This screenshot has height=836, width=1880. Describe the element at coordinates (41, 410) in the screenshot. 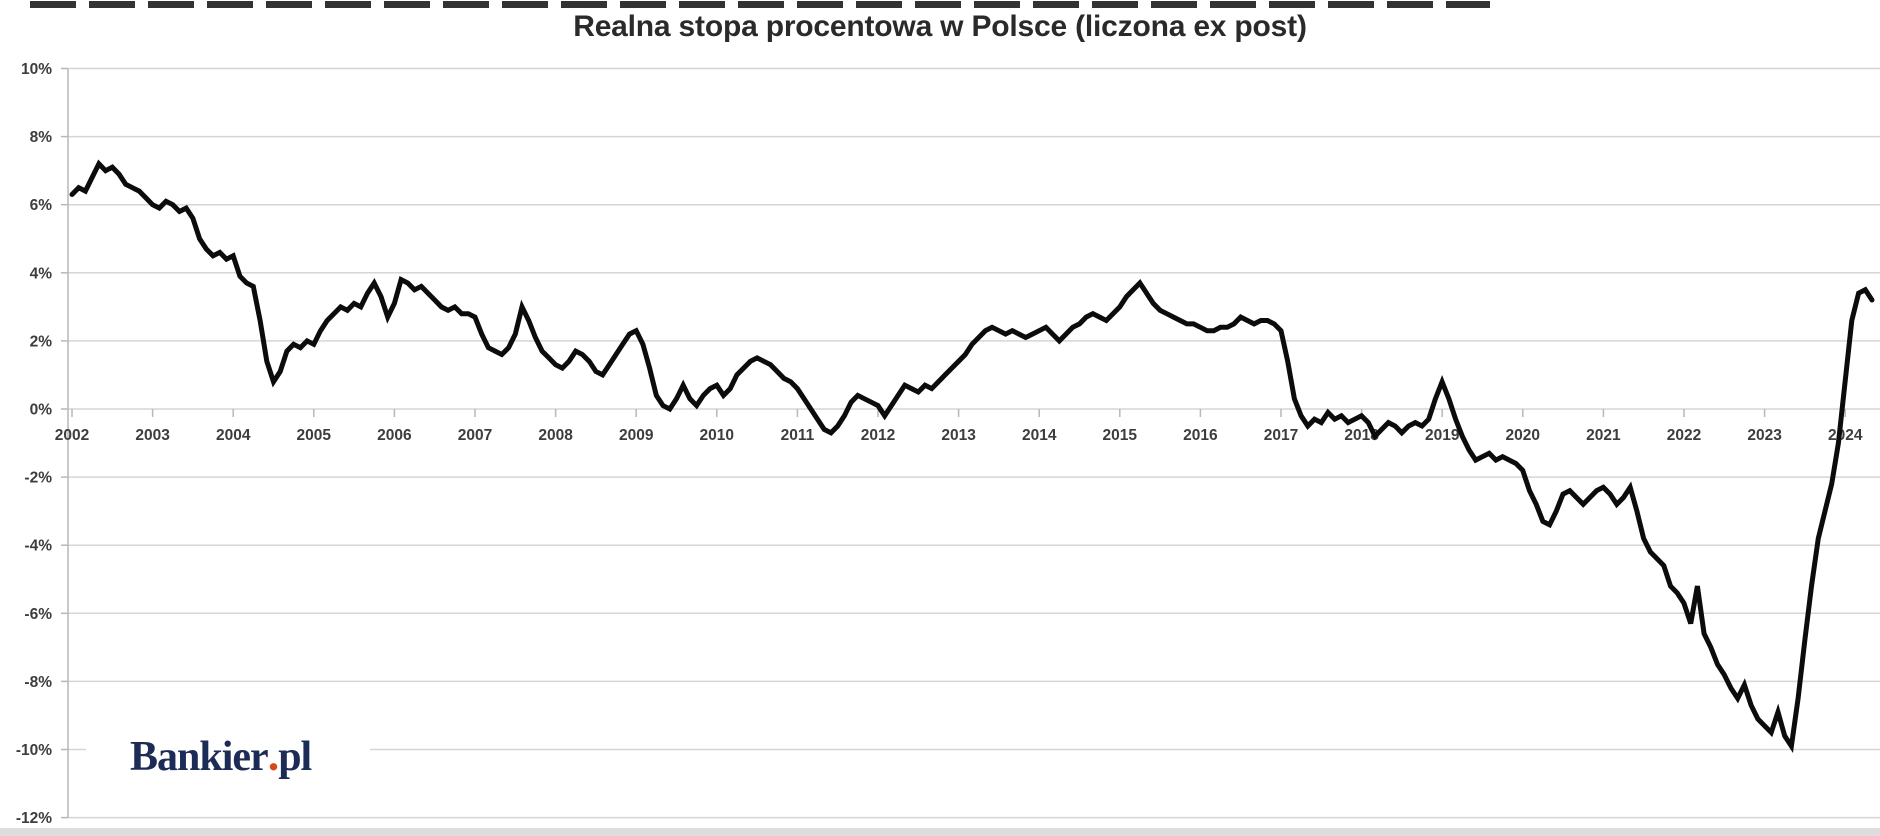

I see `y-tick-label: 0%` at that location.